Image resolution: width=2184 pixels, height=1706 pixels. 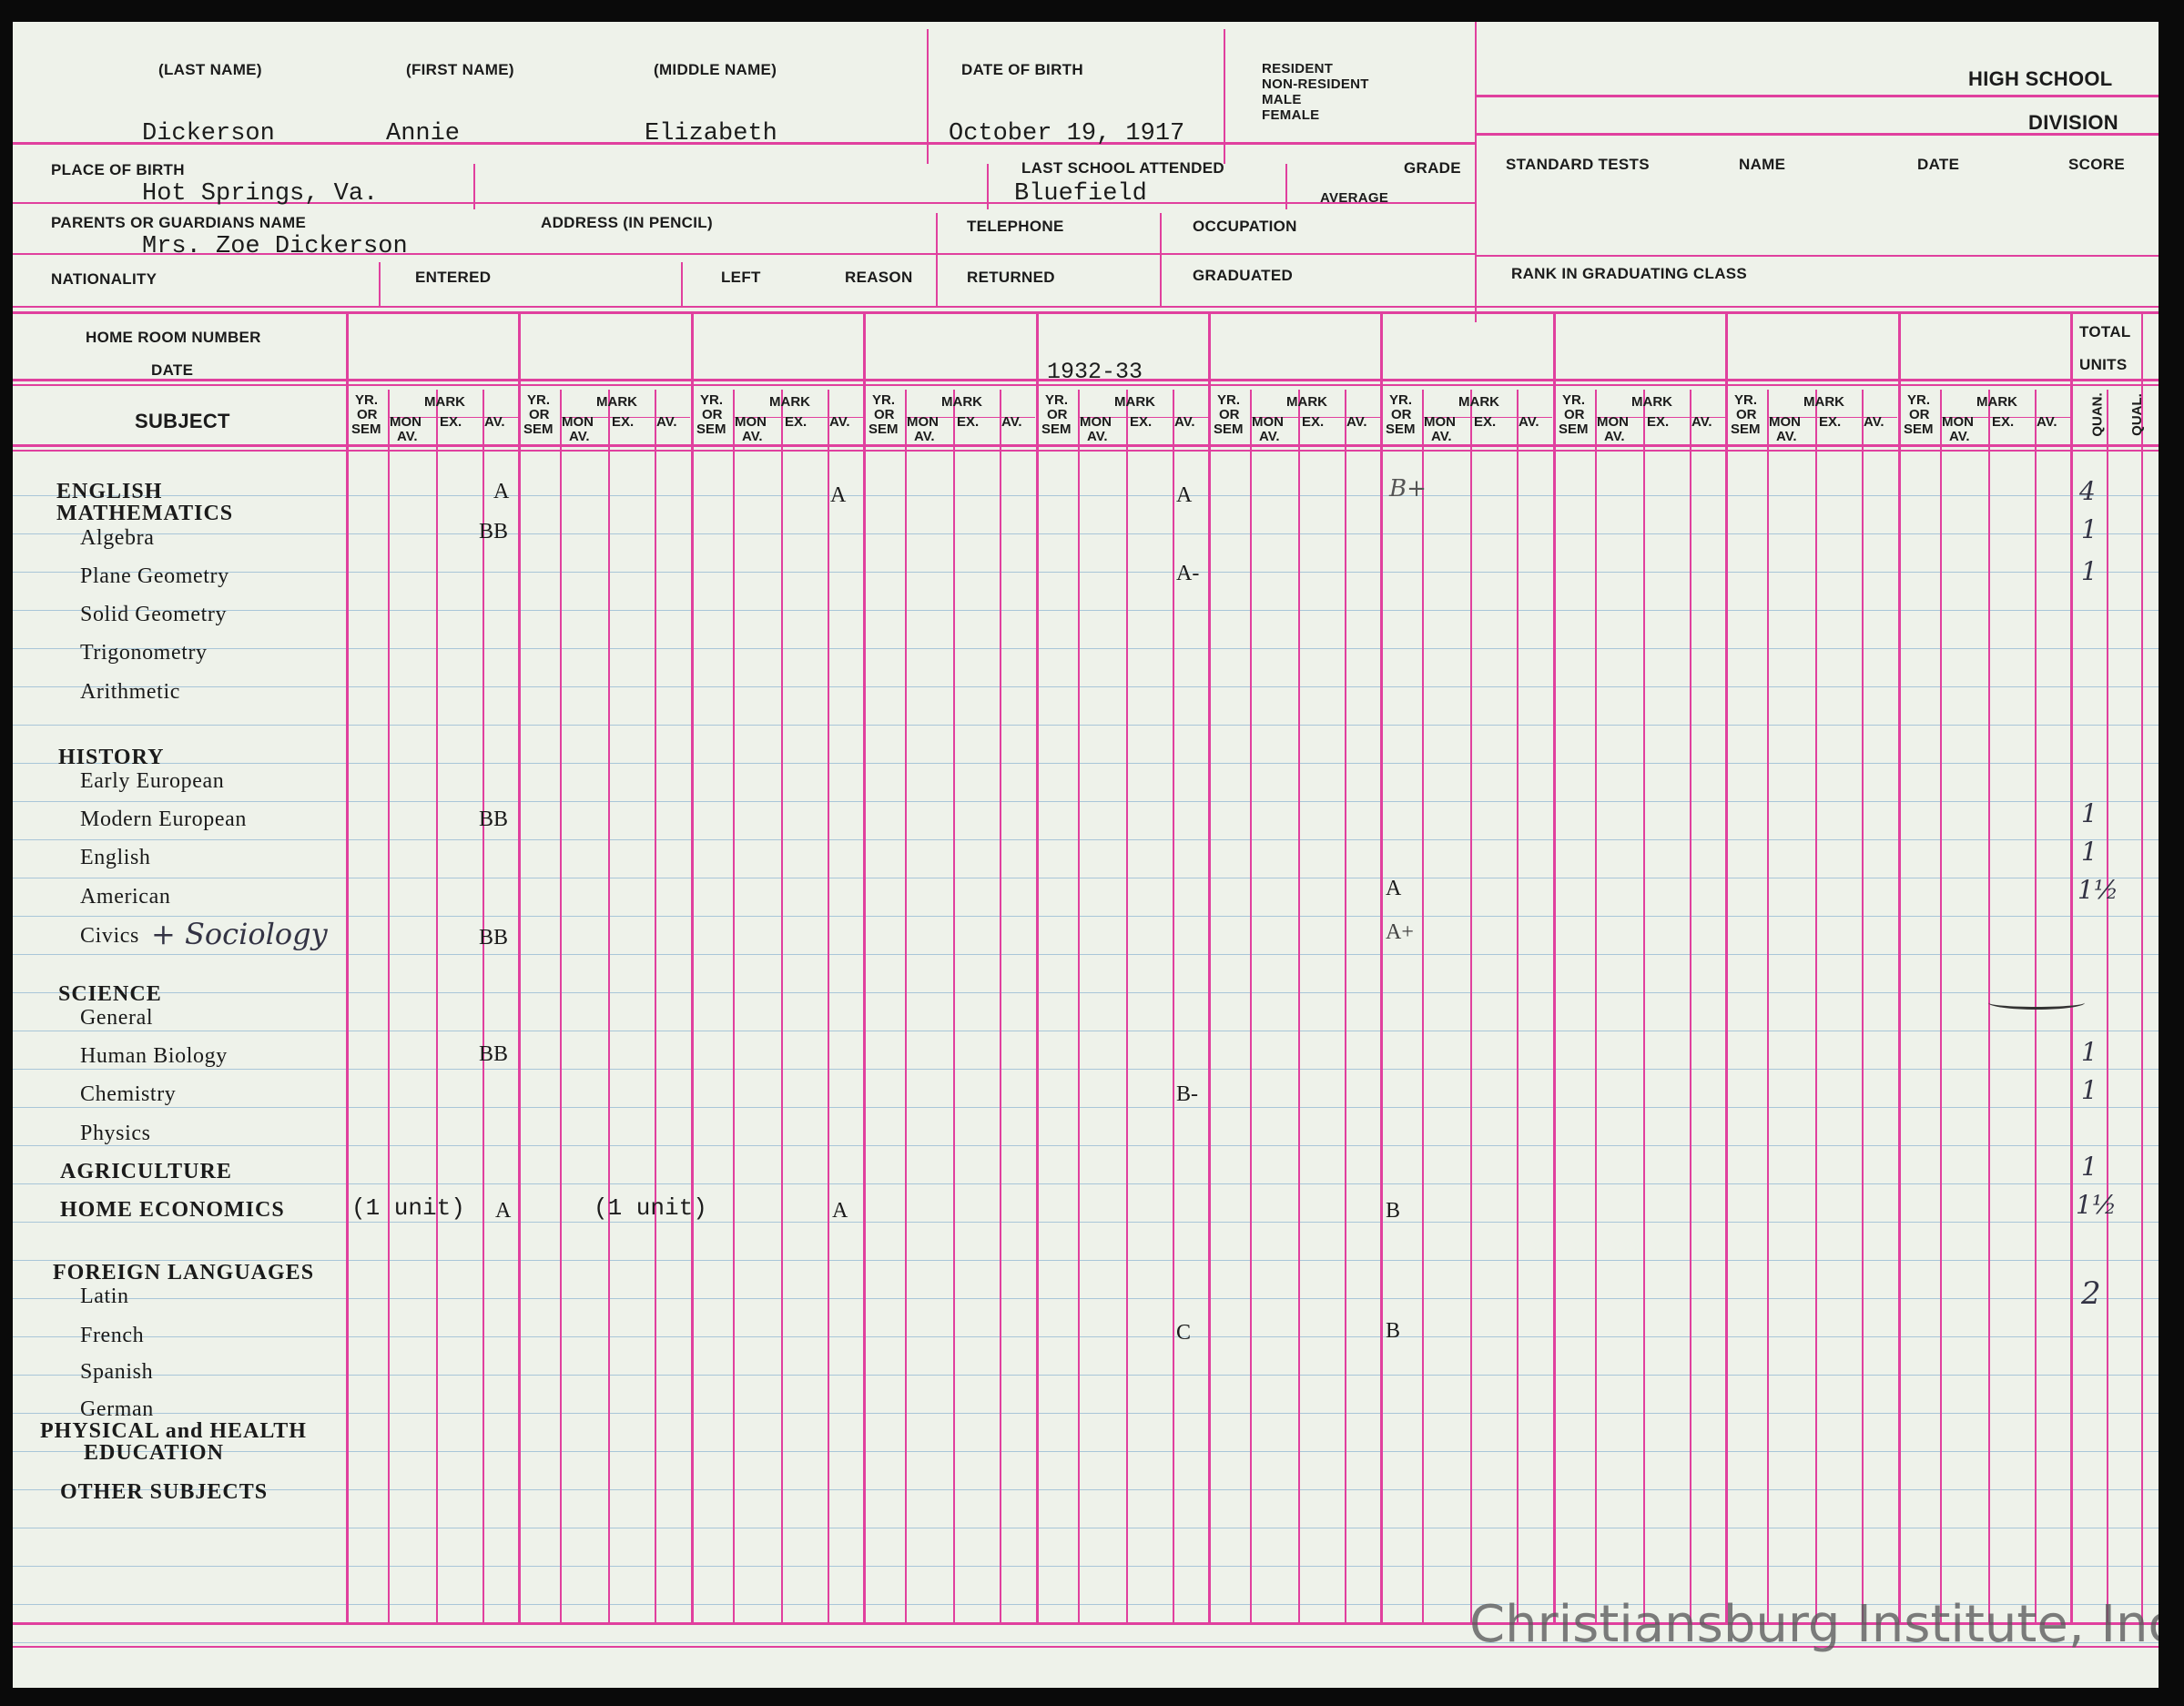 I want to click on tests-score-label: SCORE, so click(x=2097, y=164).